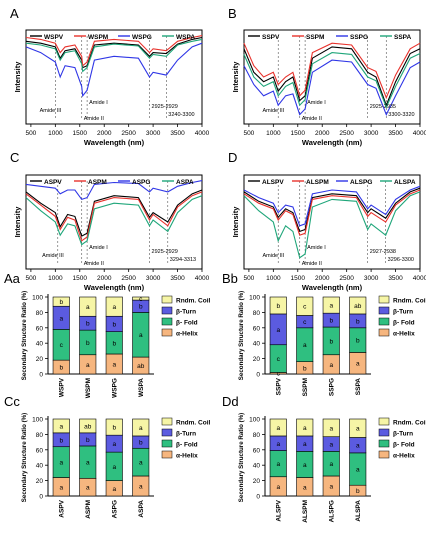 This screenshot has width=426, height=555. What do you see at coordinates (114, 142) in the screenshot?
I see `x-axis-label: Wavelength (nm)` at bounding box center [114, 142].